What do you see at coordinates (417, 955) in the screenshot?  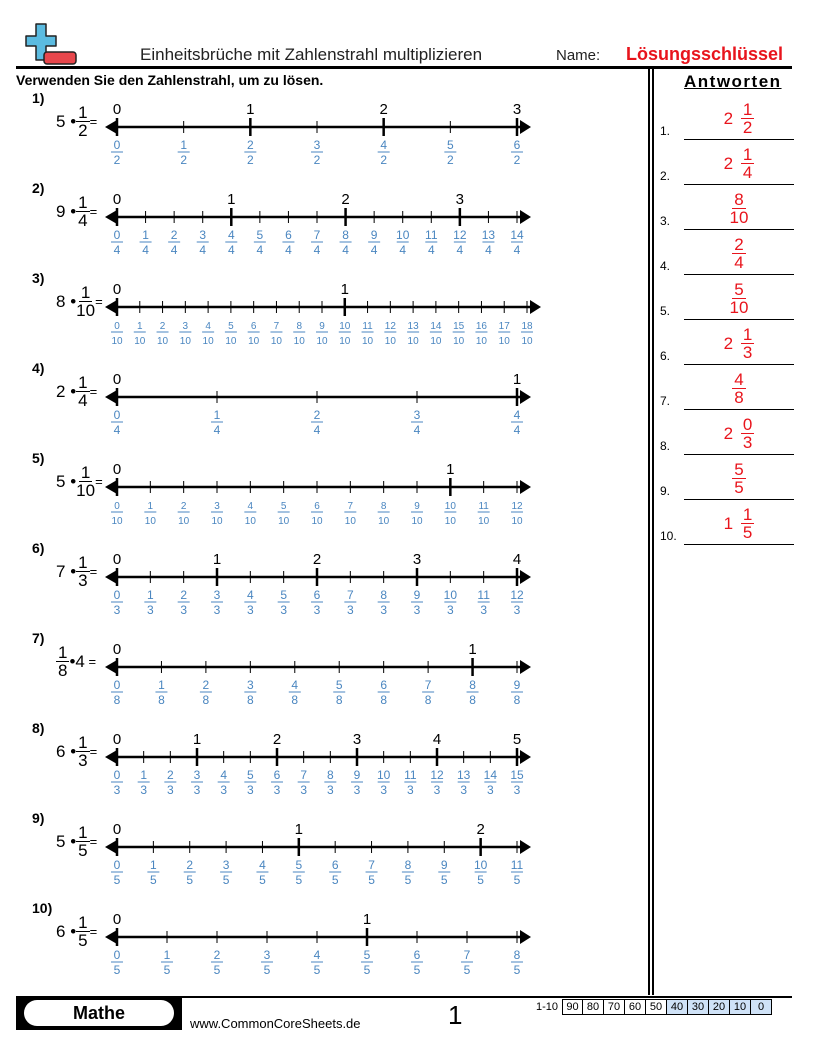 I see `svg-text: 6` at bounding box center [417, 955].